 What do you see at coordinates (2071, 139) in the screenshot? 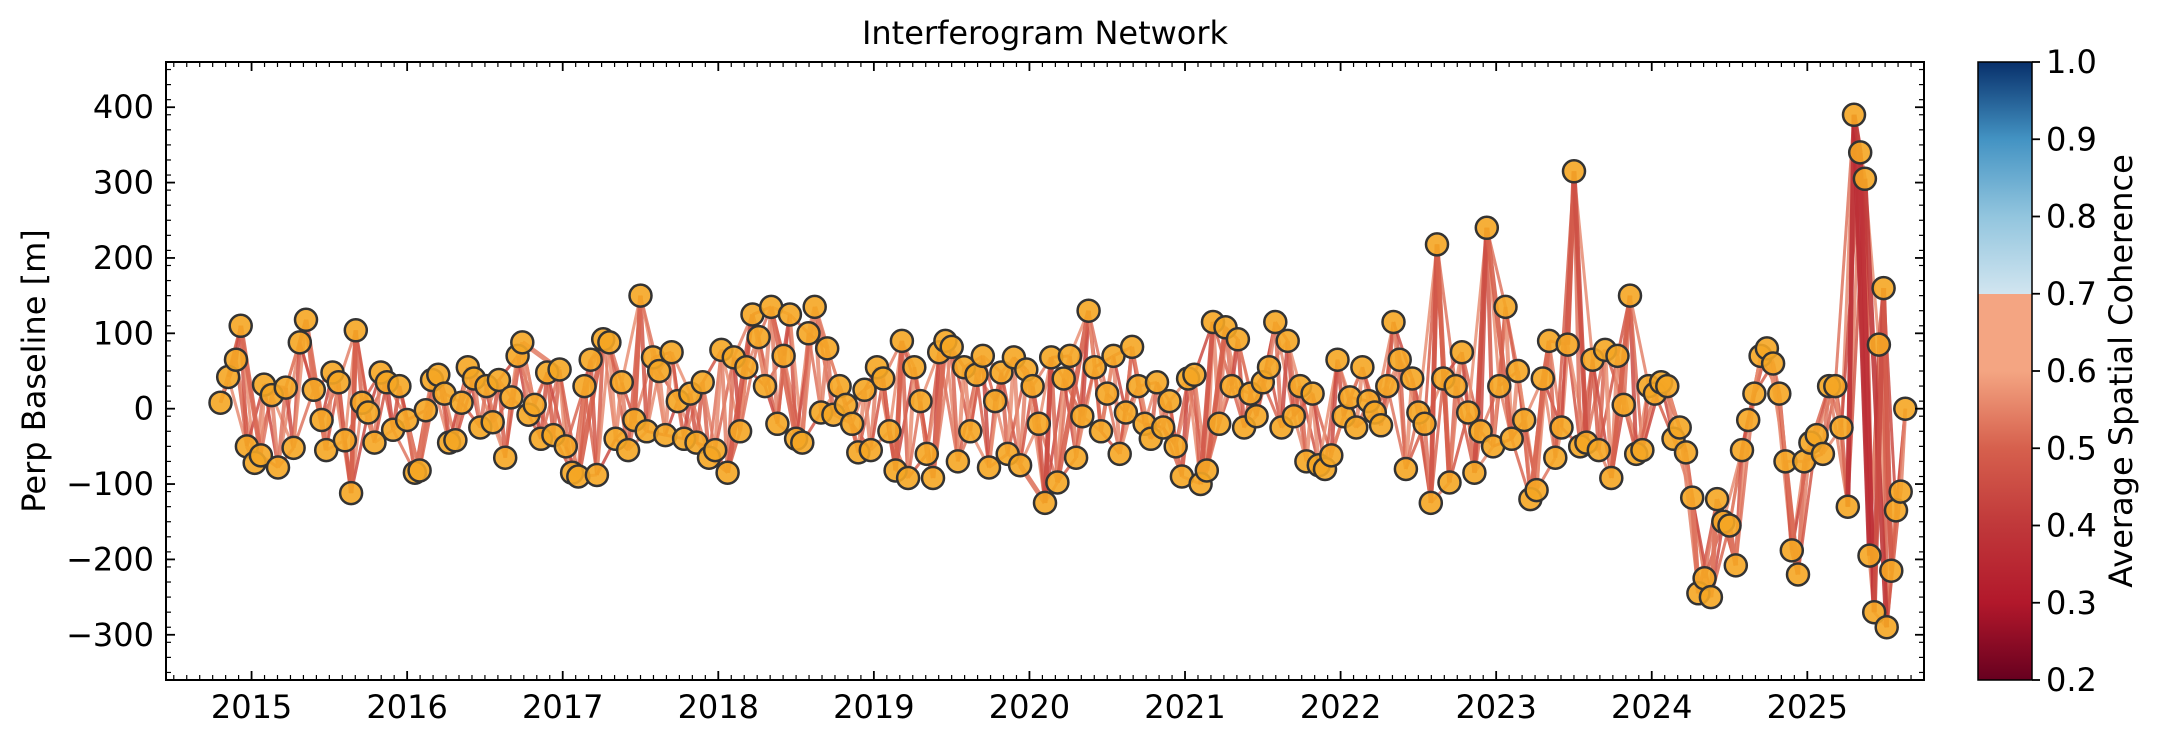
I see `colorbar-tick-label: 0.9` at bounding box center [2071, 139].